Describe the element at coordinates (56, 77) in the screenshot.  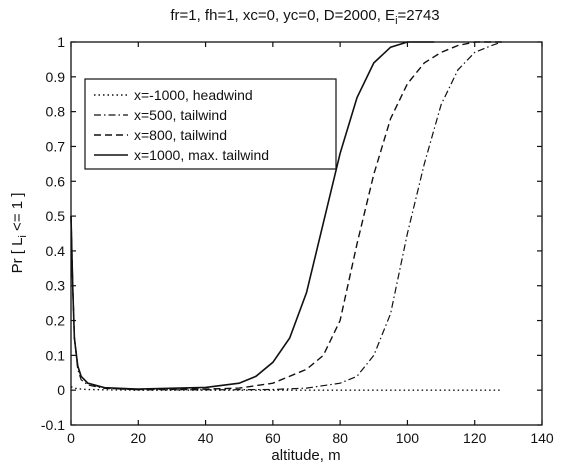
I see `y-tick-label: 0.9` at that location.